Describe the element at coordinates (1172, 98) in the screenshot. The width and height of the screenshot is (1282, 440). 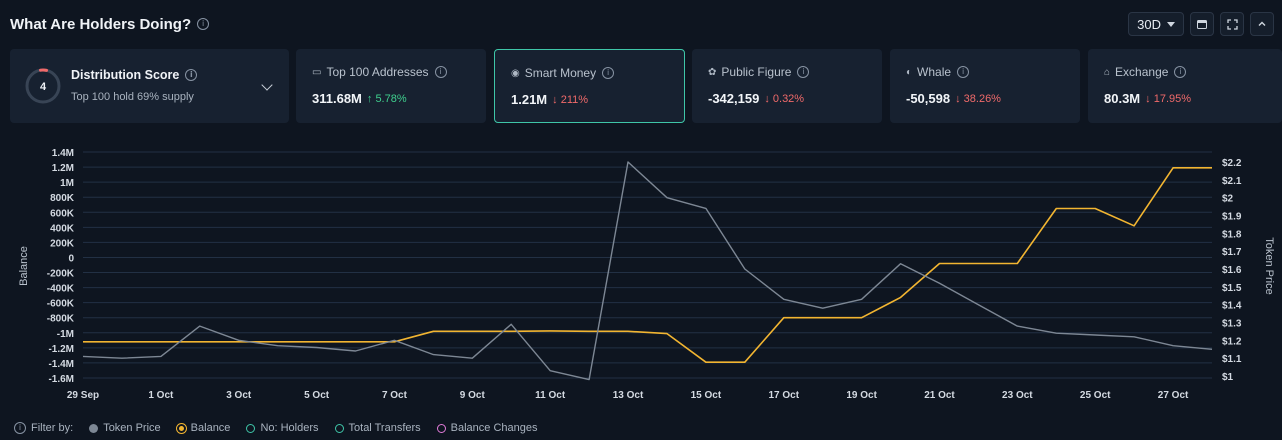
I see `change-text: 17.95%` at that location.